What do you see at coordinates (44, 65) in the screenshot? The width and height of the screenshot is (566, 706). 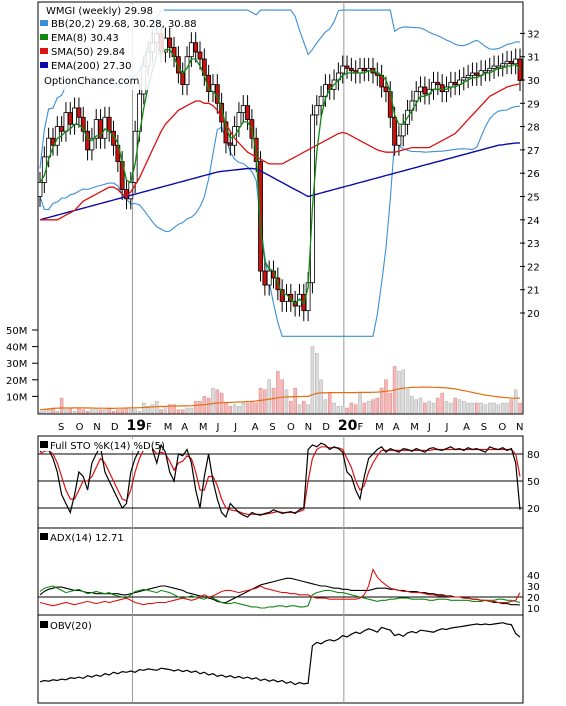 I see `legend-ema200-swatch` at bounding box center [44, 65].